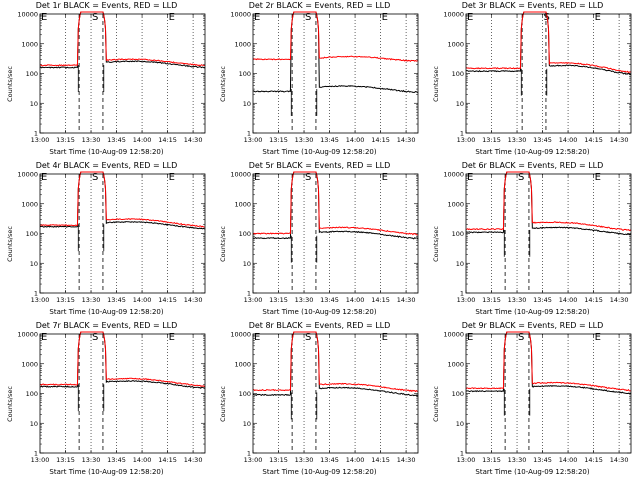 Image resolution: width=640 pixels, height=480 pixels. Describe the element at coordinates (106, 5) in the screenshot. I see `chart-title: Det 1r BLACK = Events, RED = LLD` at that location.